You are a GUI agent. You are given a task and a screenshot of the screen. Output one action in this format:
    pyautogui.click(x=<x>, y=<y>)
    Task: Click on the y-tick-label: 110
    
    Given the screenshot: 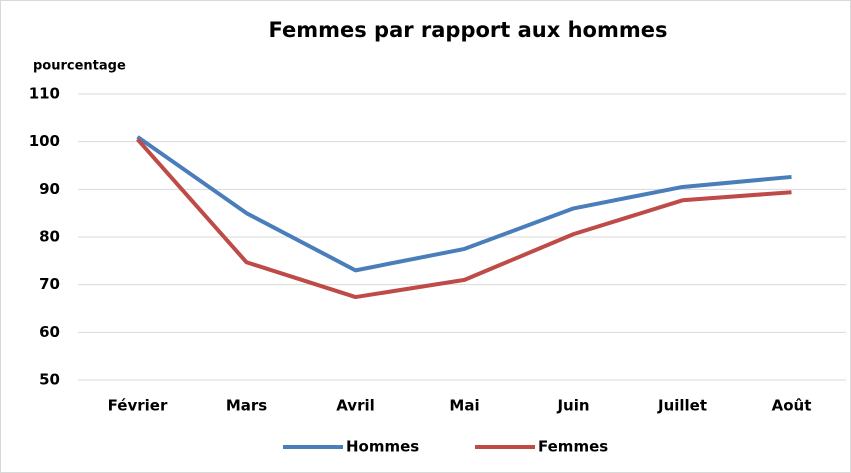 What is the action you would take?
    pyautogui.click(x=44, y=94)
    